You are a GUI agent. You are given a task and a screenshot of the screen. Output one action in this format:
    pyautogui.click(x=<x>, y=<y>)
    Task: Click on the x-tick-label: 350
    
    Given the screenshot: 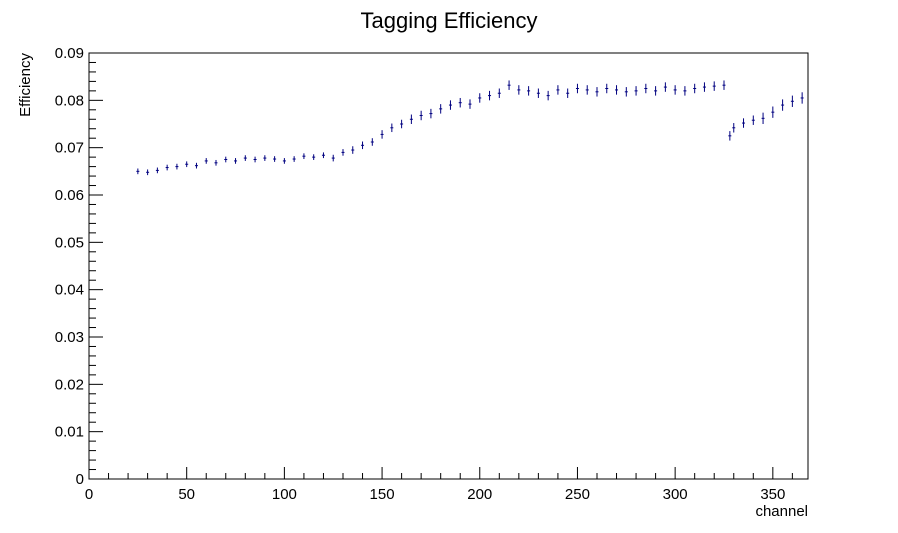 What is the action you would take?
    pyautogui.click(x=772, y=494)
    